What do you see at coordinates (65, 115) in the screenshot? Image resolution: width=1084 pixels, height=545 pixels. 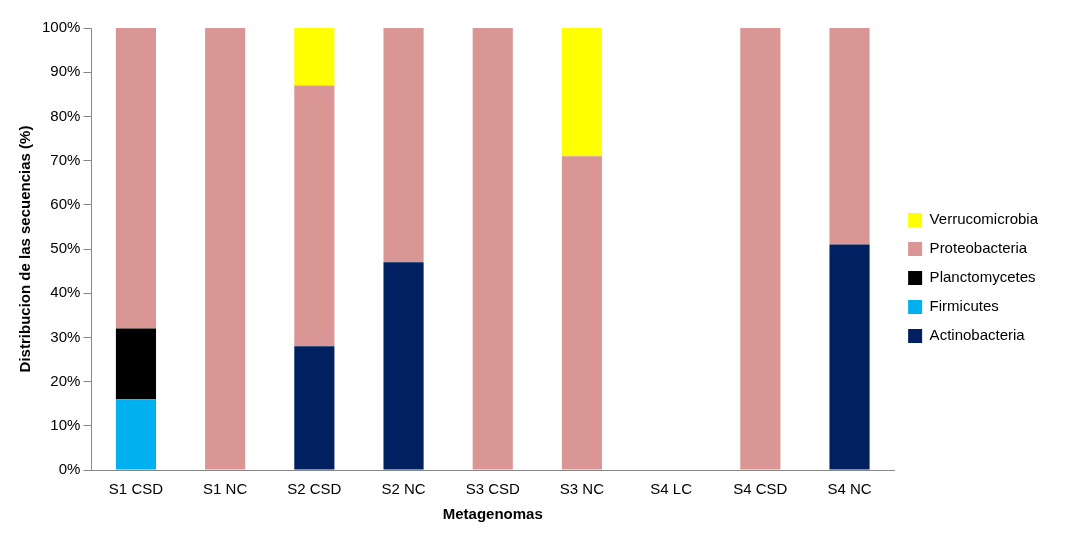 I see `y-tick-label: 80%` at bounding box center [65, 115].